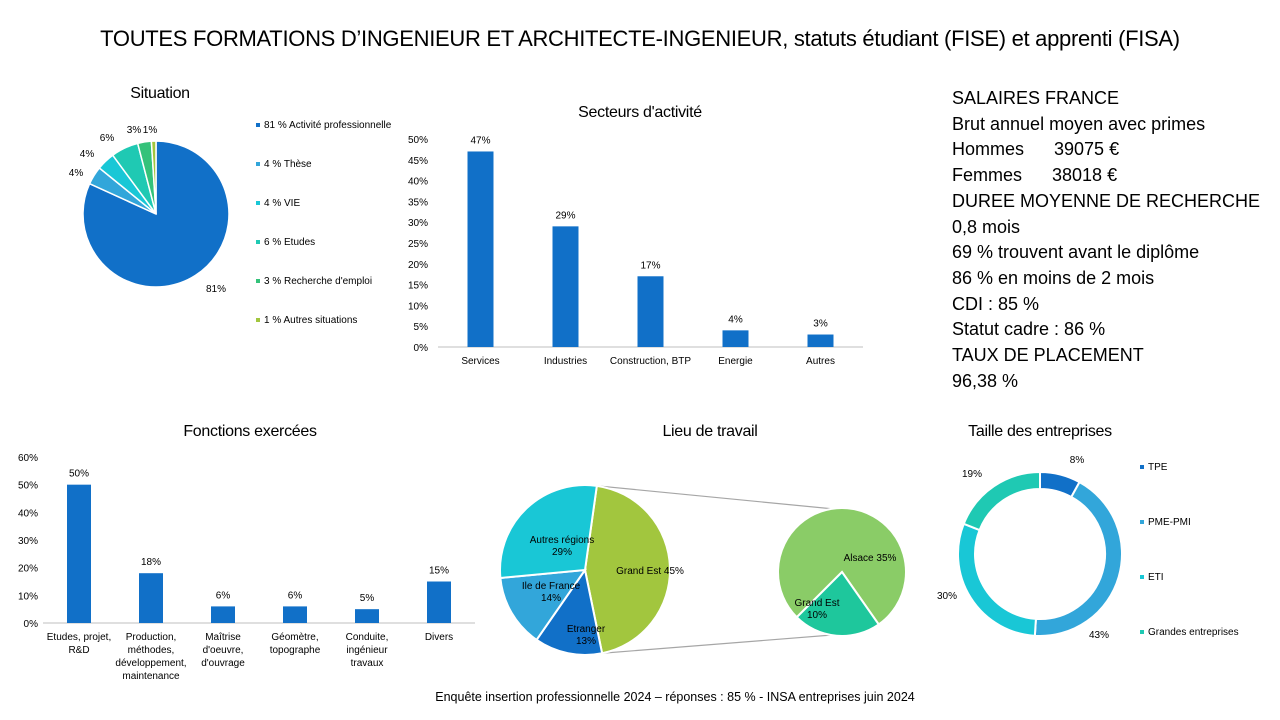  What do you see at coordinates (1035, 175) in the screenshot?
I see `info-femmes: Femmes 38018 €` at bounding box center [1035, 175].